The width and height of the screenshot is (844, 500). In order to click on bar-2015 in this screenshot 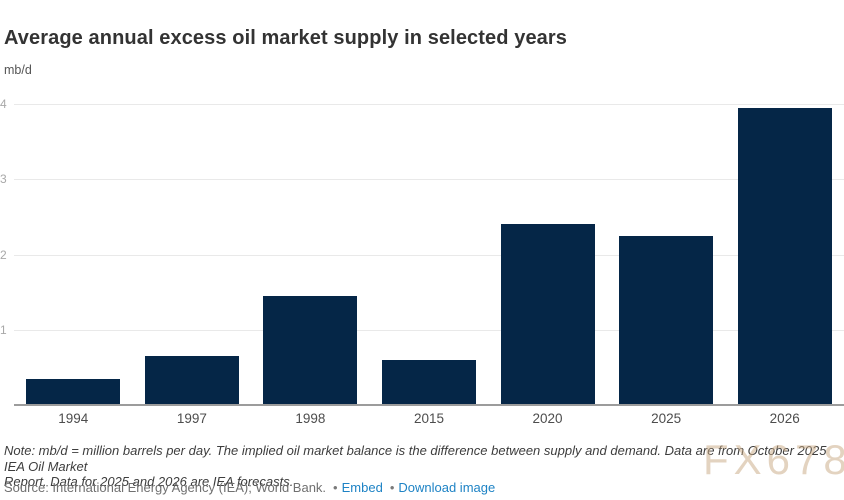, I will do `click(429, 382)`.